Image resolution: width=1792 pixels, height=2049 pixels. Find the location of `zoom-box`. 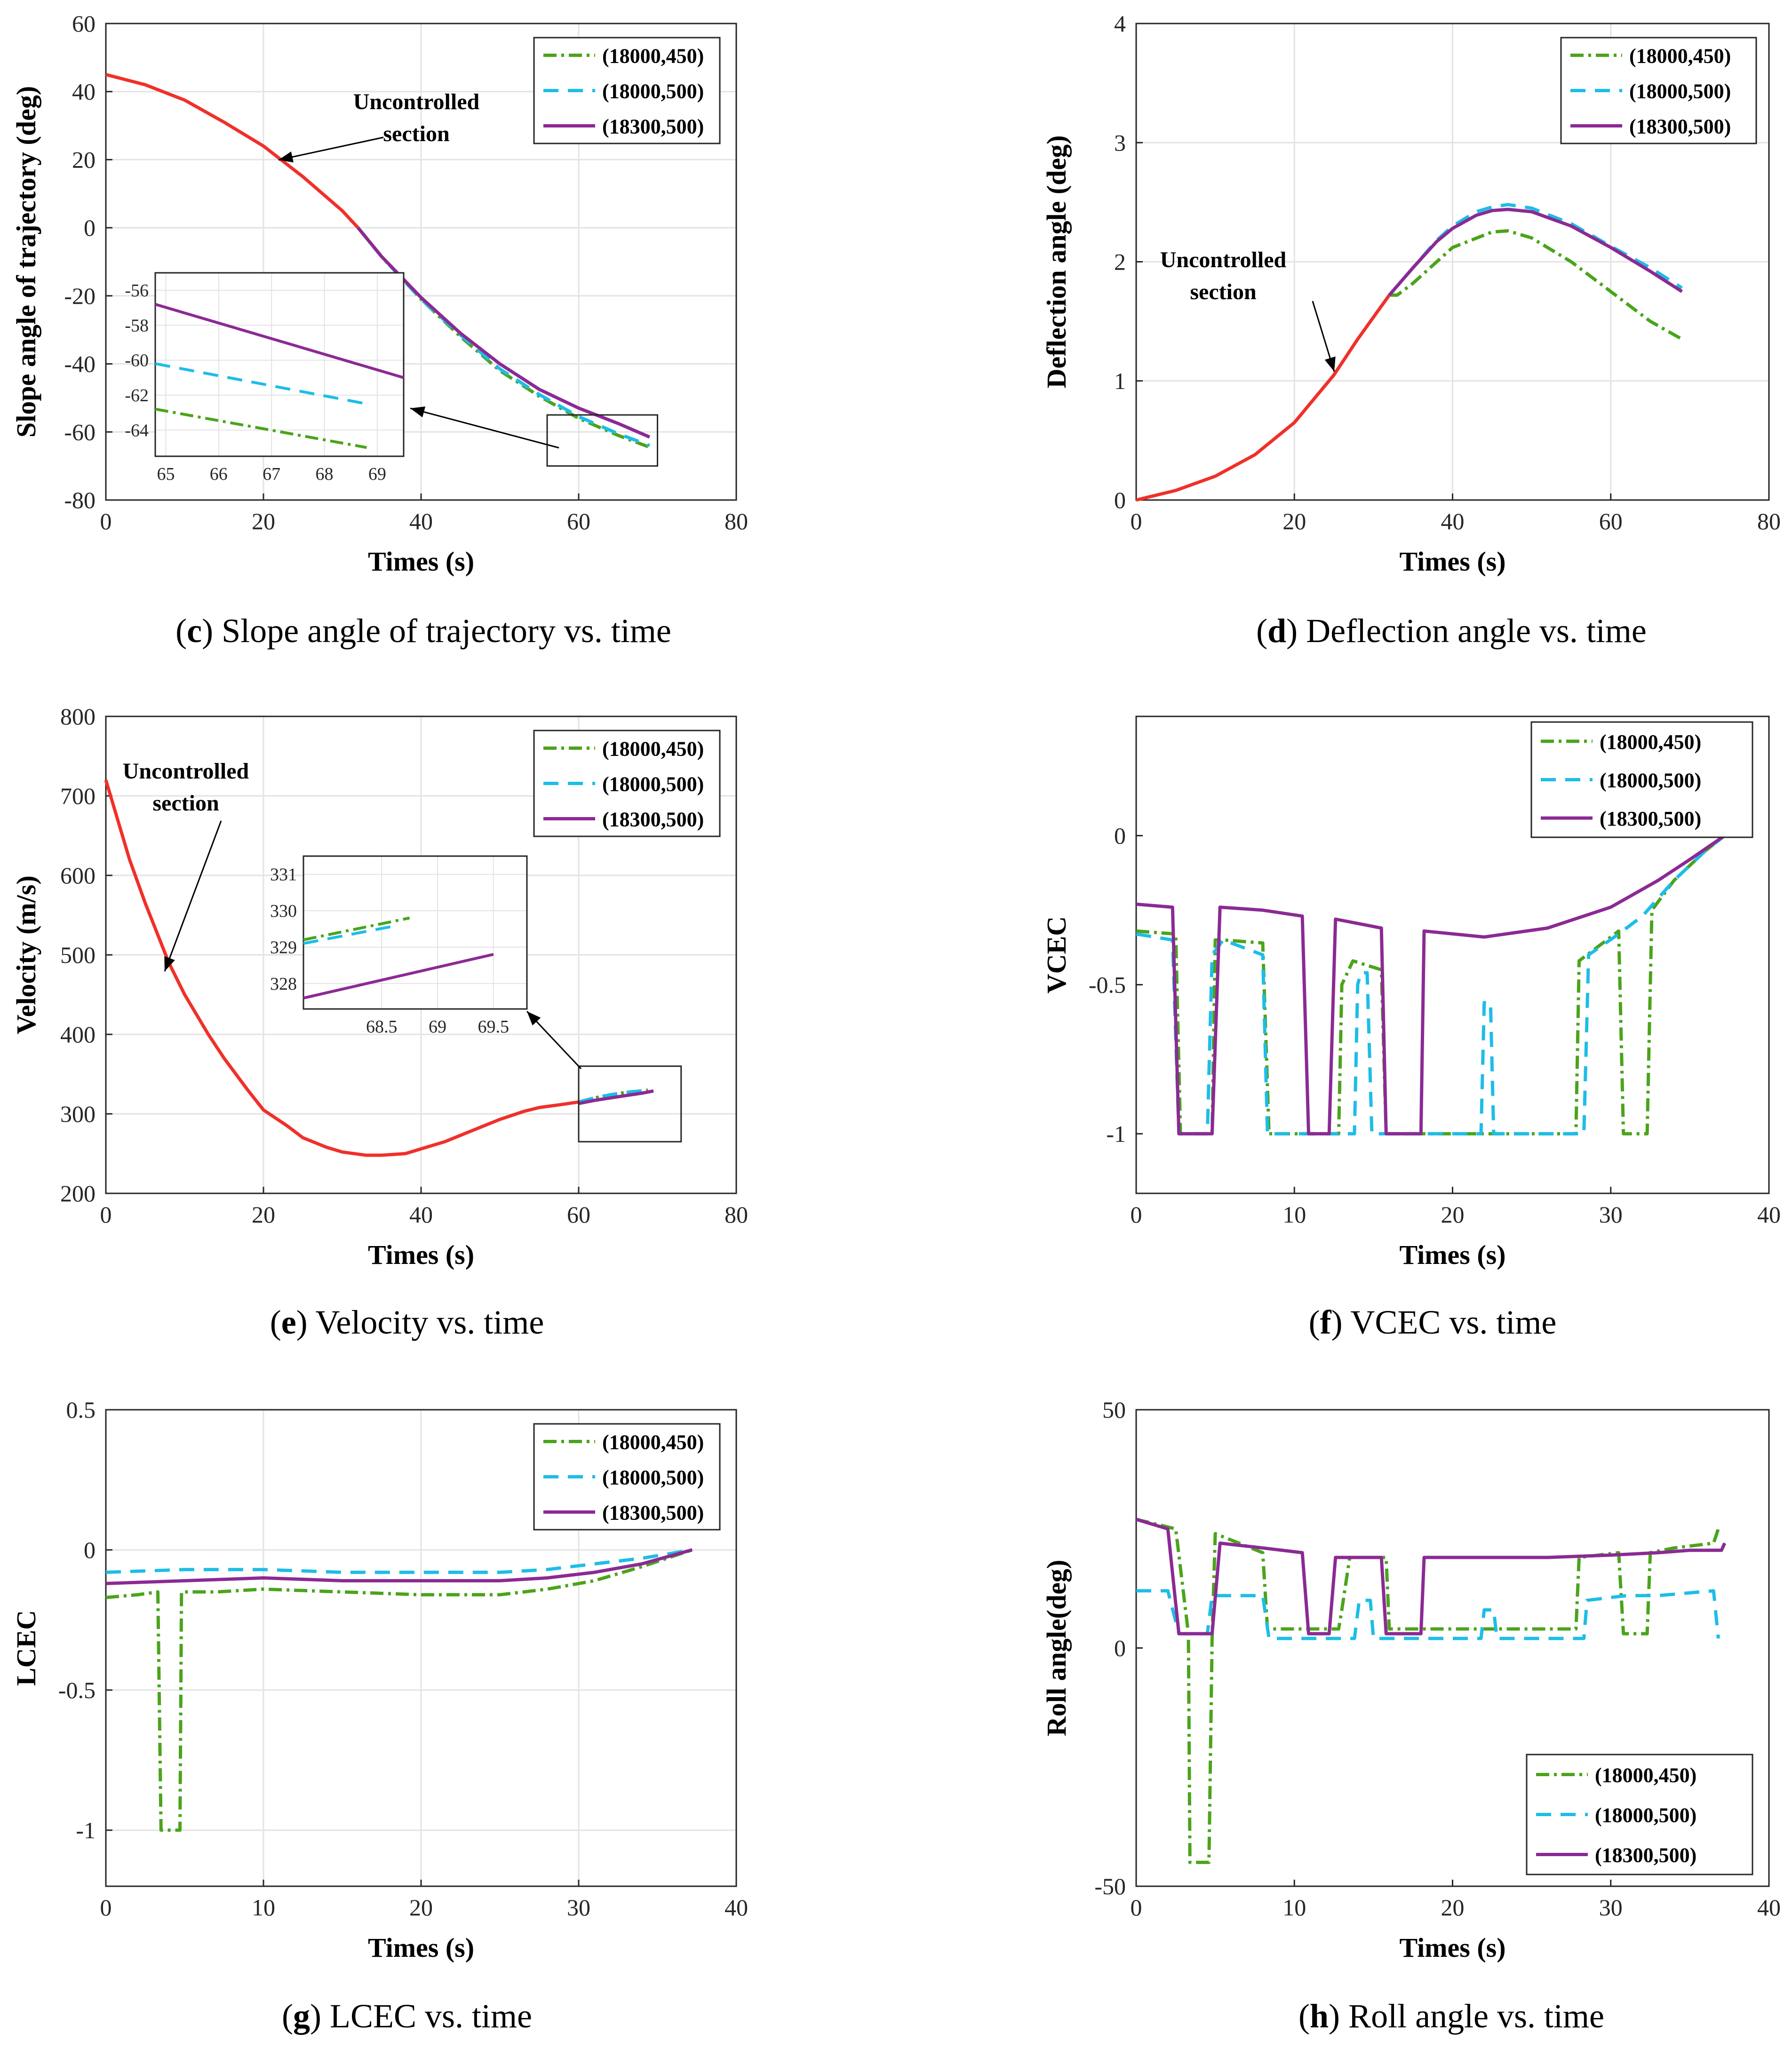

zoom-box is located at coordinates (602, 440).